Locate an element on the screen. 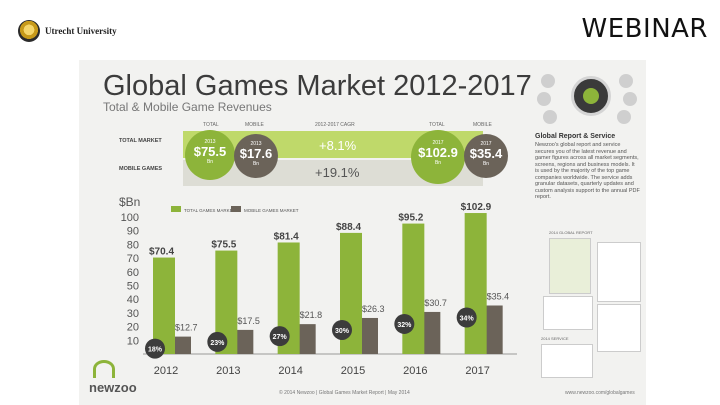 Image resolution: width=720 pixels, height=405 pixels. report-label-2: 2014 SERVICE is located at coordinates (555, 338).